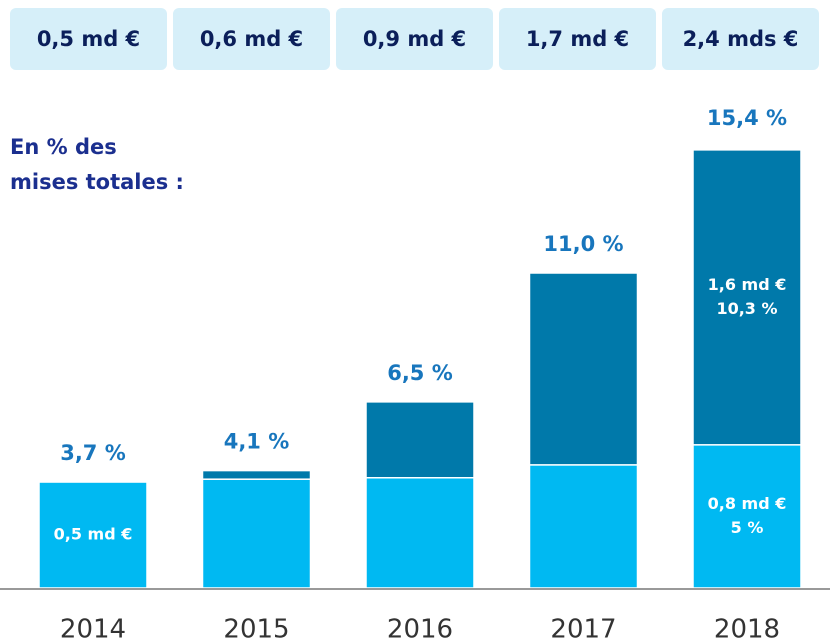  I want to click on annotation: mises totales :, so click(97, 182).